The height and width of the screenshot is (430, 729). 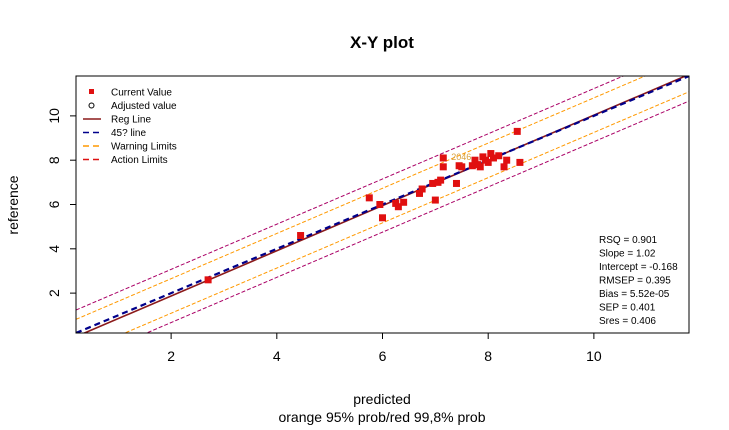 I want to click on x-tick-label: 2, so click(x=171, y=356).